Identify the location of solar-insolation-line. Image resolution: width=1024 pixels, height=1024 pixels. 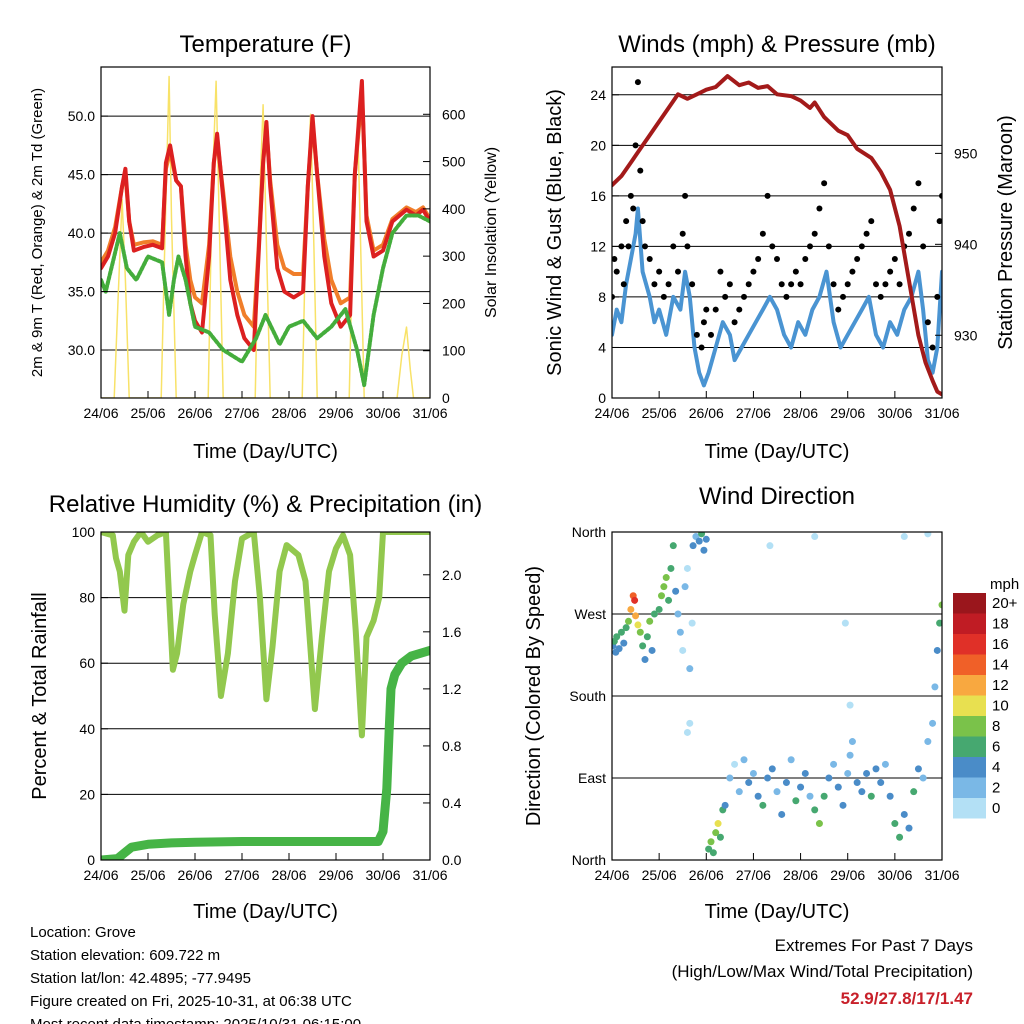
(265, 236).